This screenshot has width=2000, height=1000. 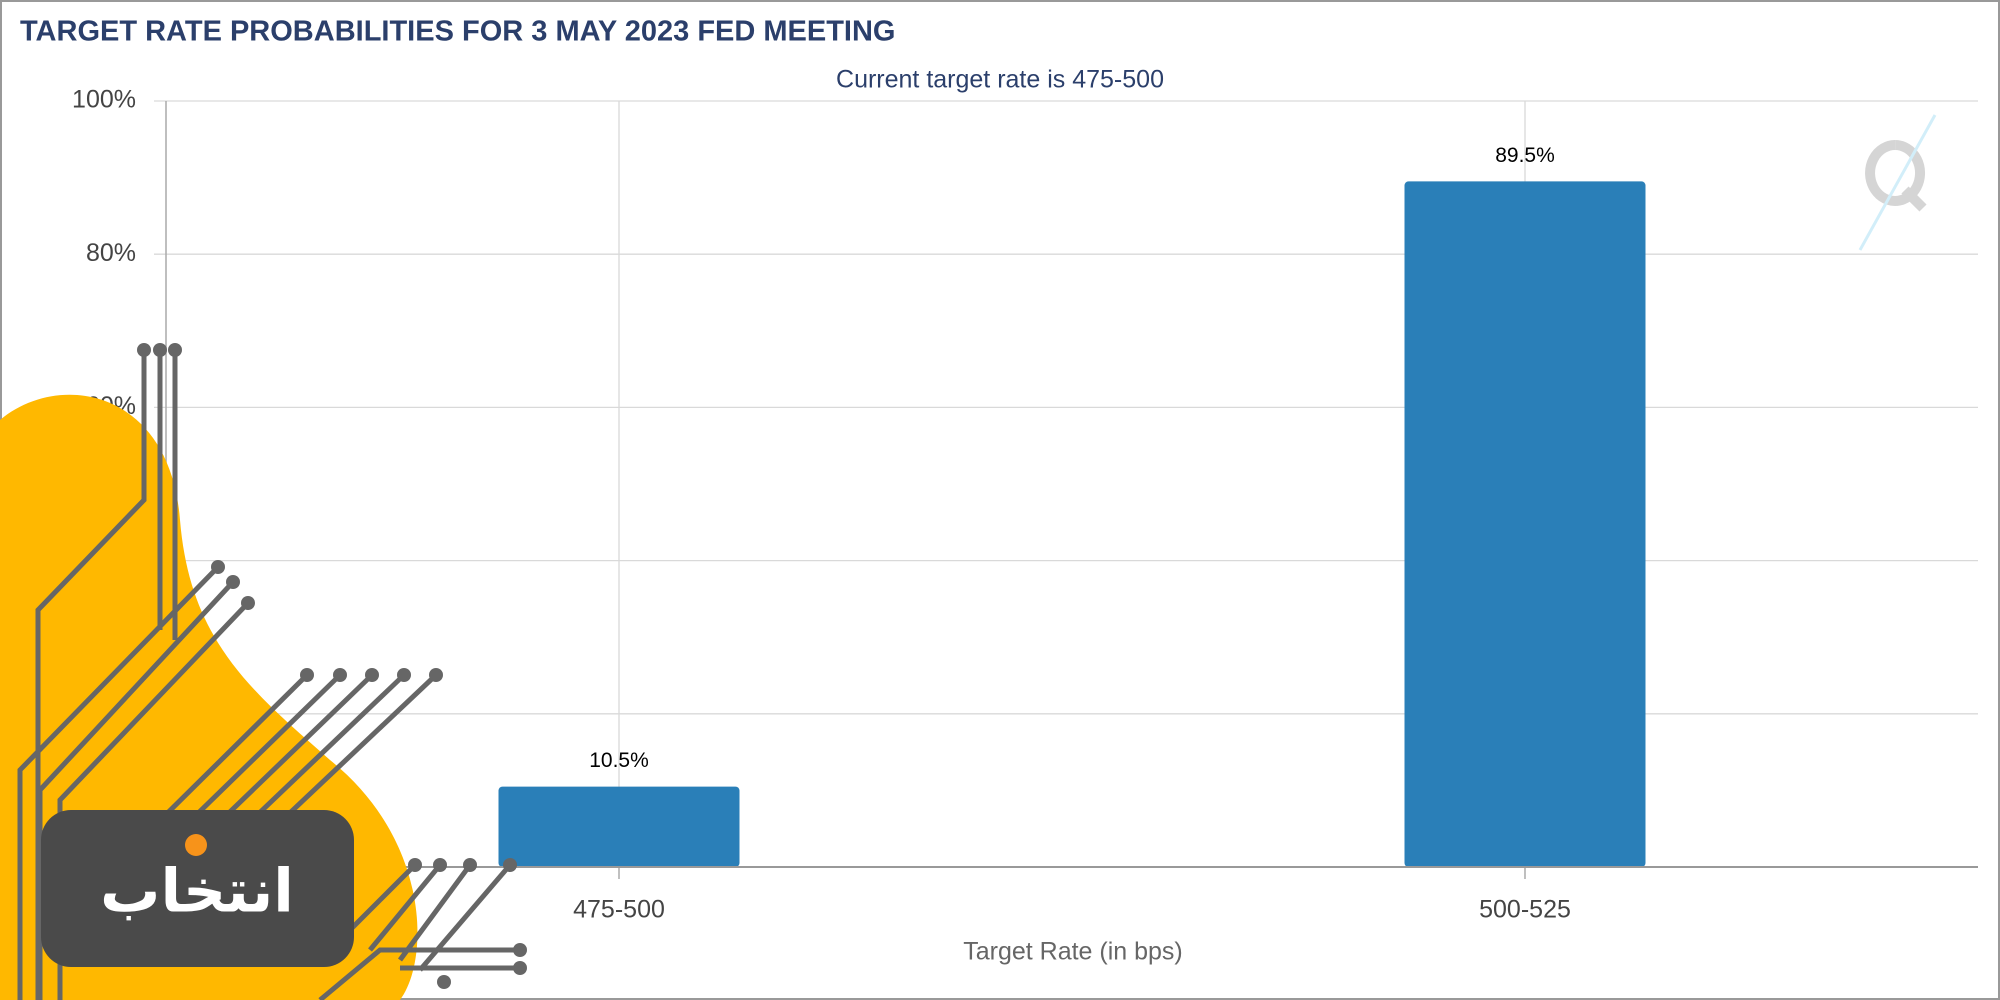 What do you see at coordinates (1525, 155) in the screenshot?
I see `value-label: 89.5%` at bounding box center [1525, 155].